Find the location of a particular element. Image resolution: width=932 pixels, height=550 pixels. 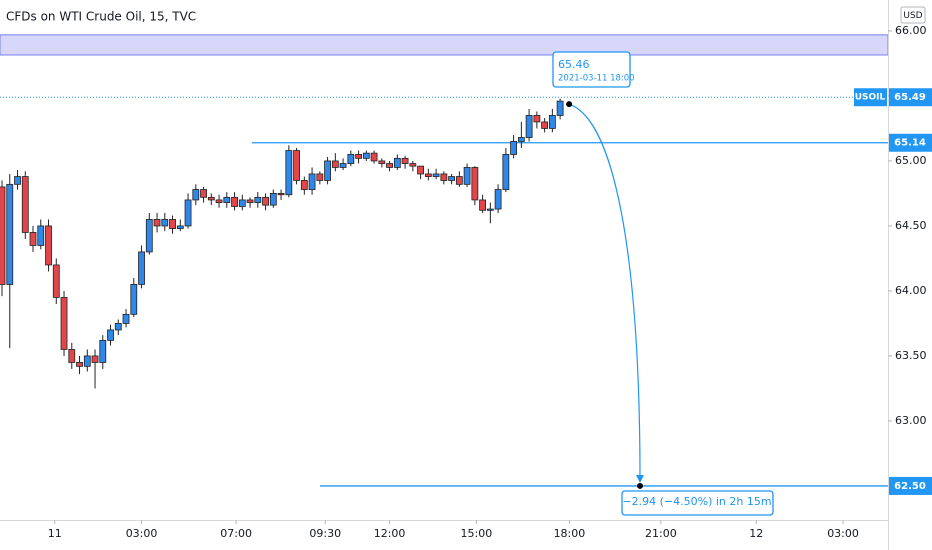

symbol-tag is located at coordinates (870, 97).